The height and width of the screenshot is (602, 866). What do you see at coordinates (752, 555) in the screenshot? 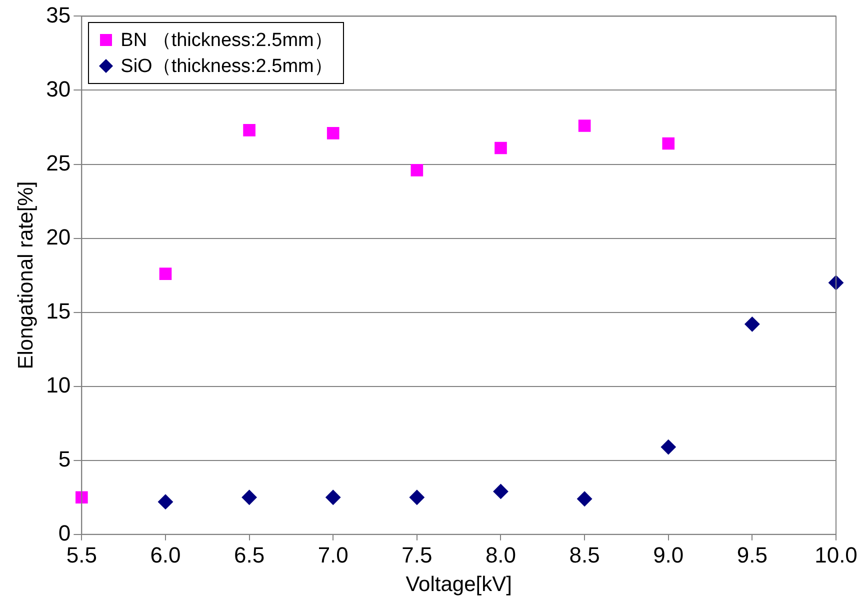
I see `x-tick-label: 9.5` at bounding box center [752, 555].